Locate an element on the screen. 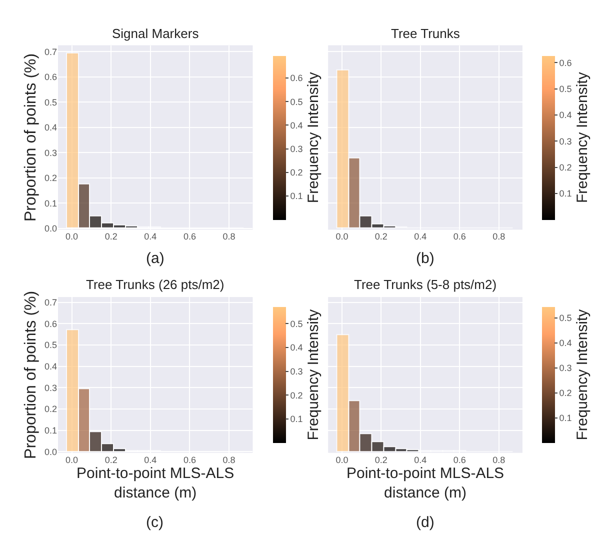 This screenshot has height=550, width=606. text: (a) is located at coordinates (155, 258).